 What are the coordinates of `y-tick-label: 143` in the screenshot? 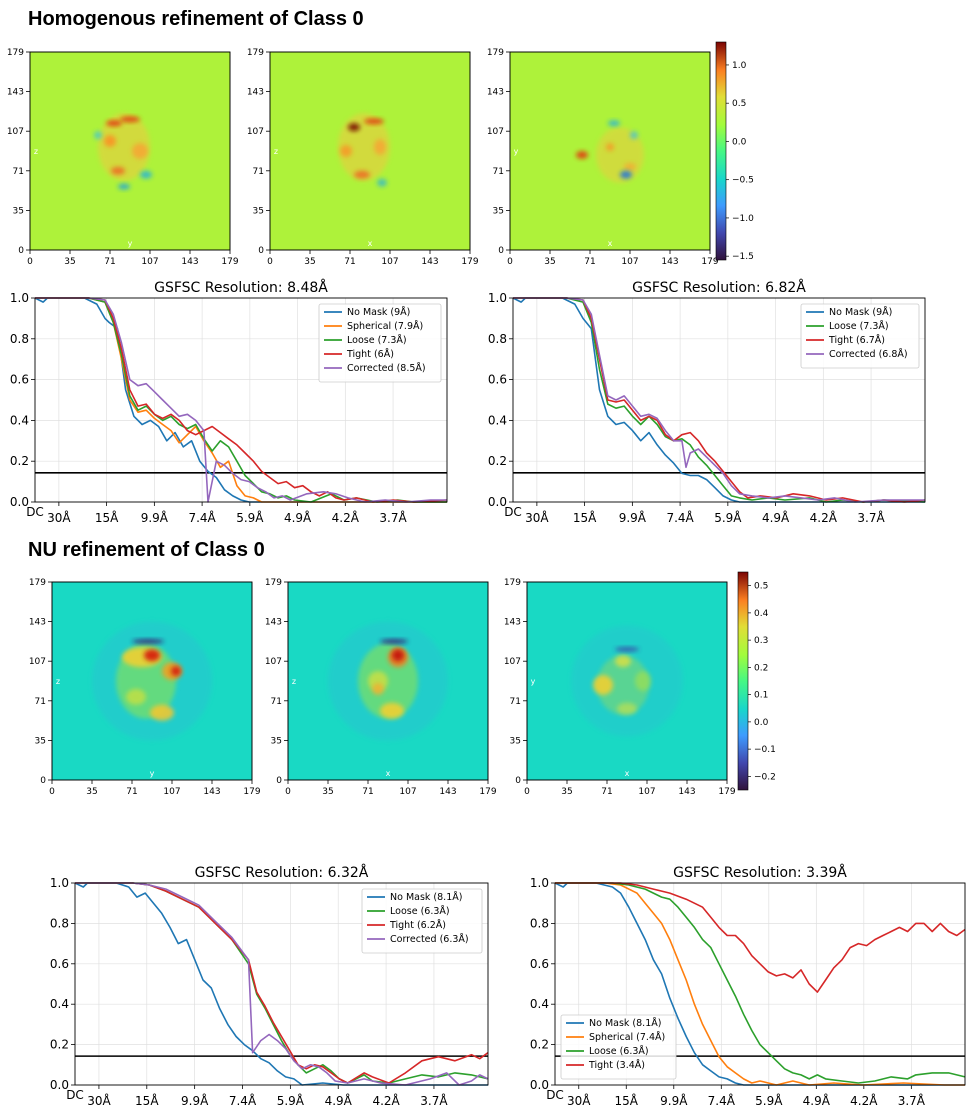 It's located at (15, 93).